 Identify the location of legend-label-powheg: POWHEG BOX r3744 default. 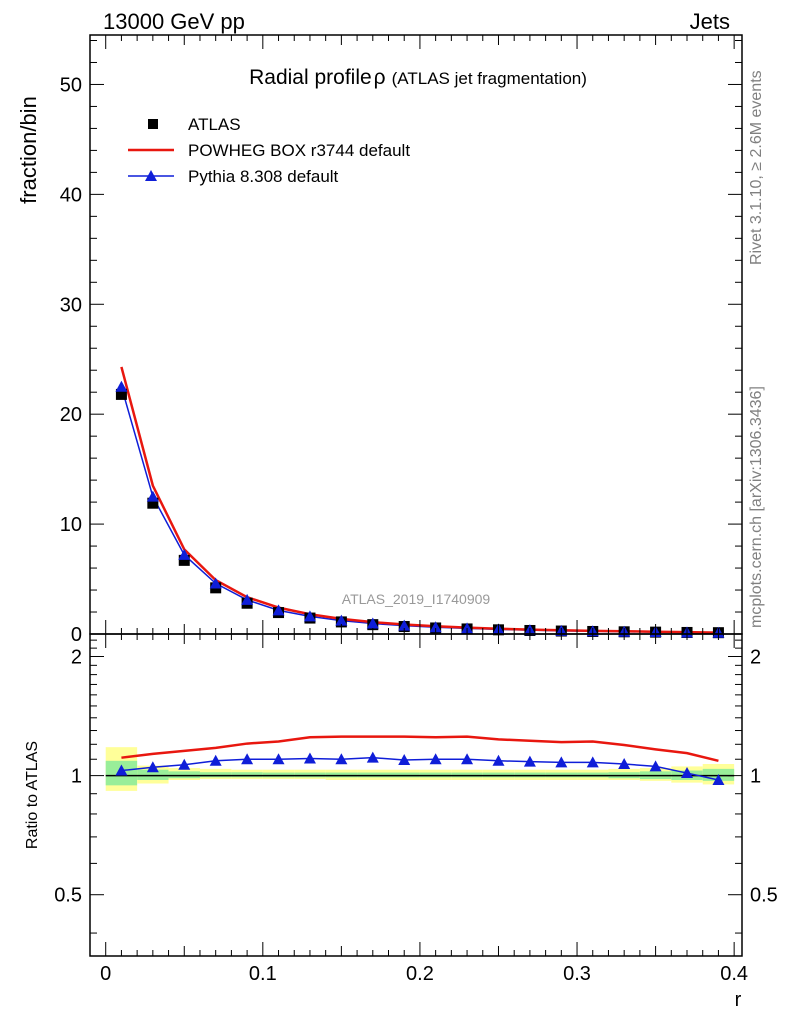
(299, 150).